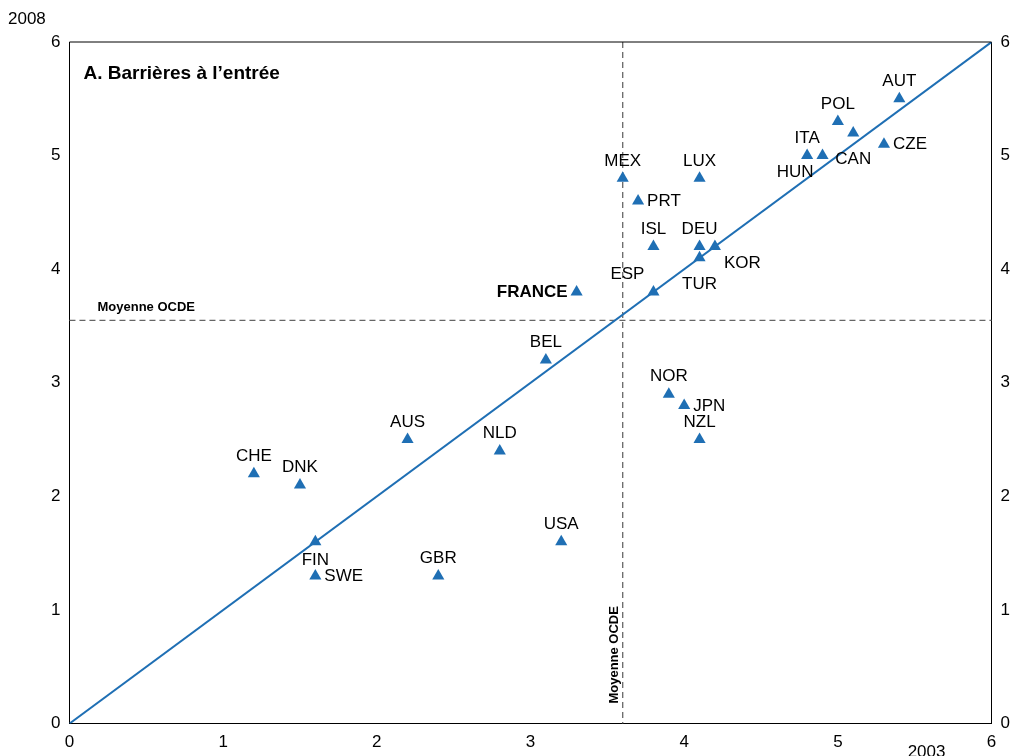  What do you see at coordinates (377, 742) in the screenshot?
I see `x-tick-label: 2` at bounding box center [377, 742].